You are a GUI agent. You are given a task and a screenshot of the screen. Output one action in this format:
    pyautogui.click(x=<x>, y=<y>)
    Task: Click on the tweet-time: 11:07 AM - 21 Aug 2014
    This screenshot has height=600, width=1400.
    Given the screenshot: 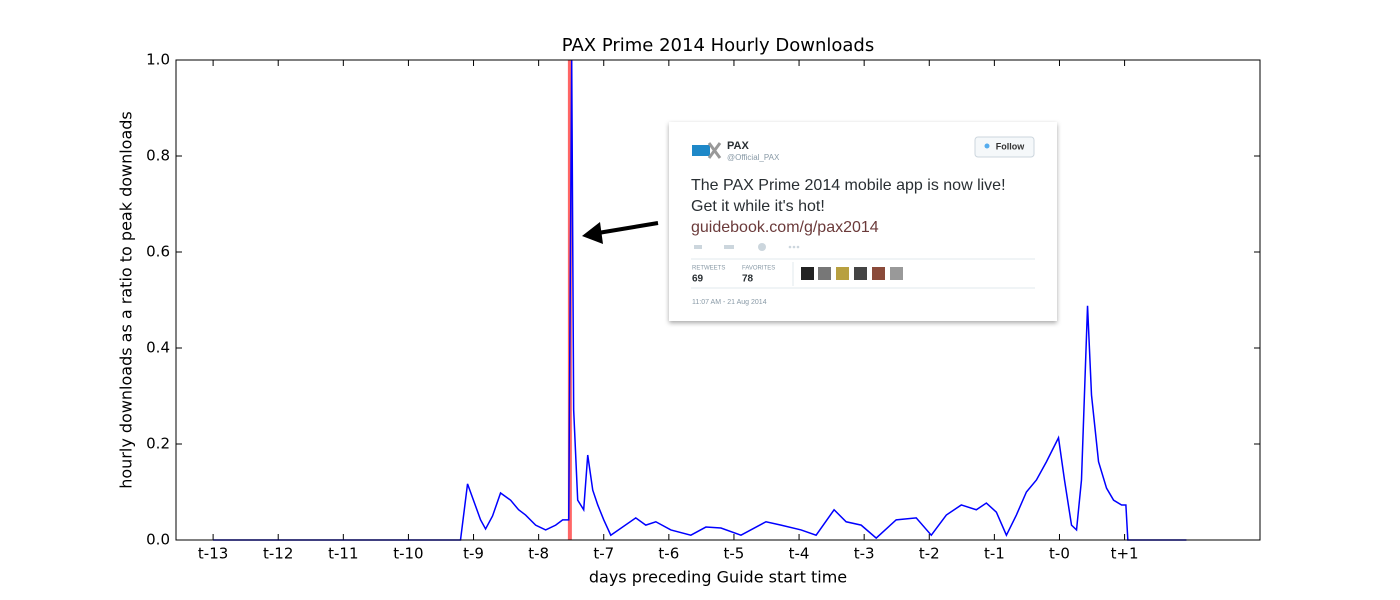 What is the action you would take?
    pyautogui.click(x=729, y=302)
    